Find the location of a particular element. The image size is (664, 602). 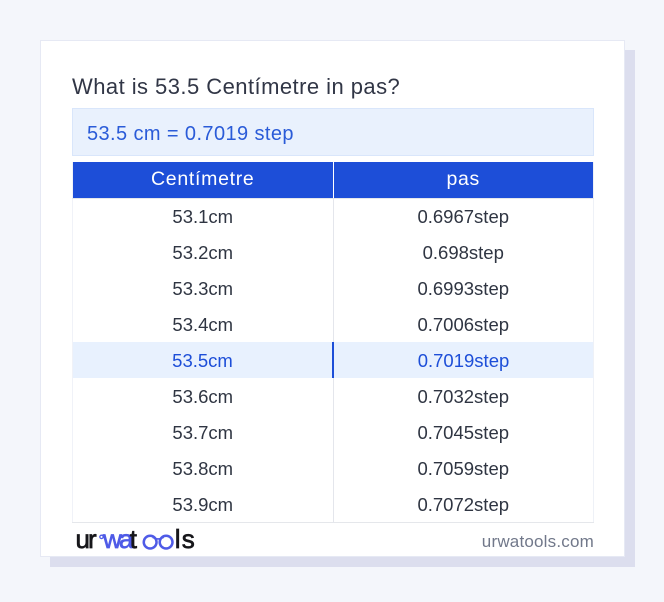

svg-text: a is located at coordinates (126, 540).